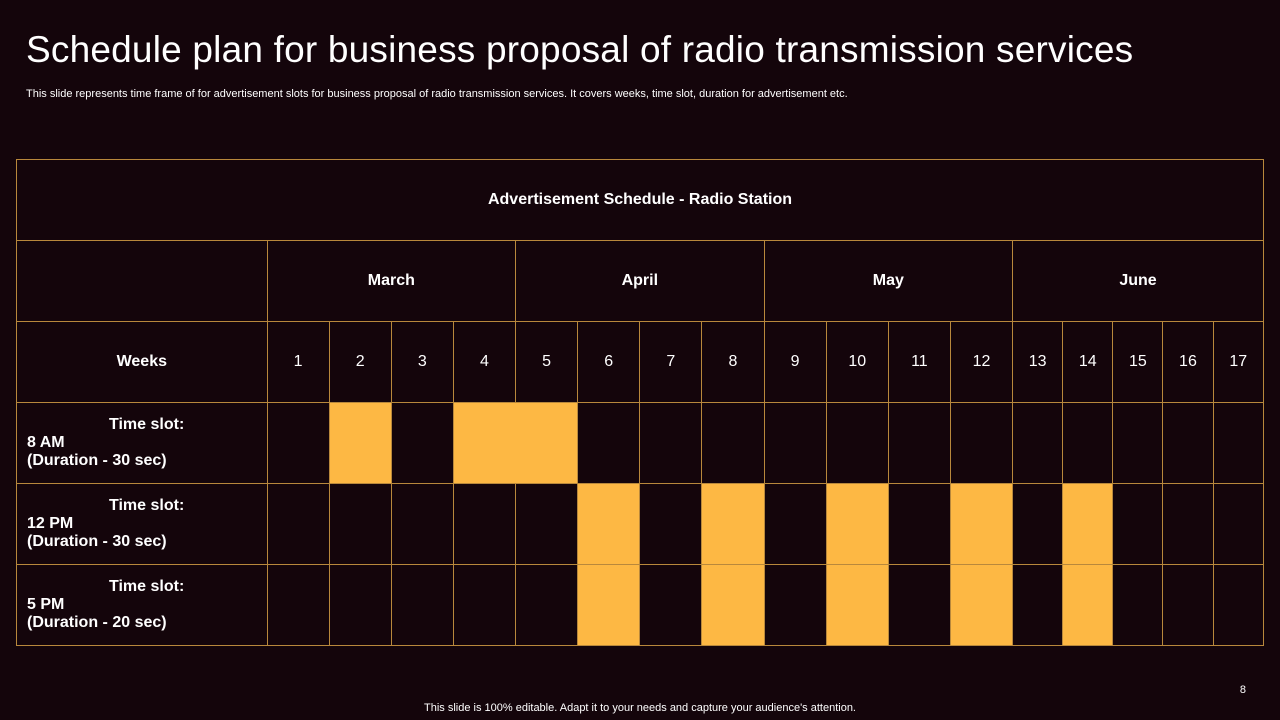 This screenshot has width=1280, height=720. What do you see at coordinates (46, 604) in the screenshot?
I see `time-slot-label-line: 5 PM` at bounding box center [46, 604].